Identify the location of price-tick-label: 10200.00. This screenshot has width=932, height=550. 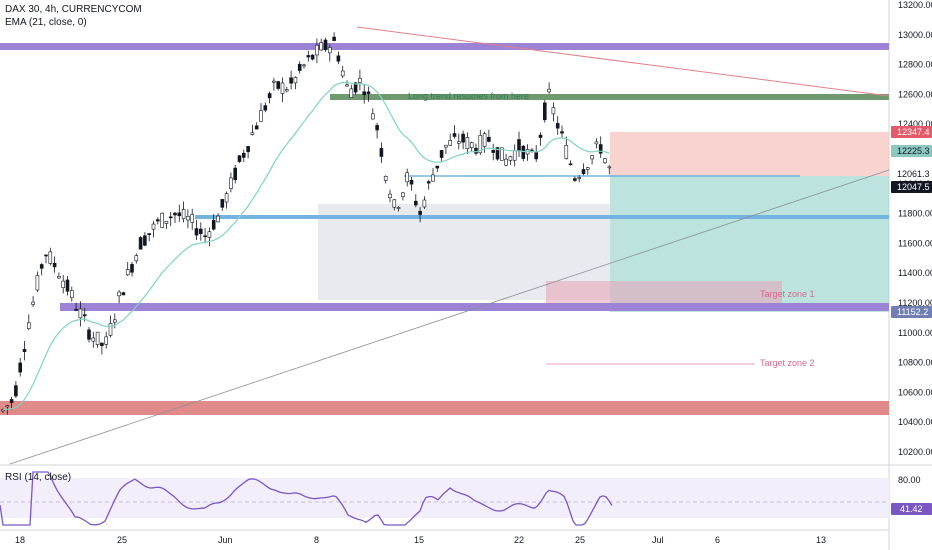
(915, 452).